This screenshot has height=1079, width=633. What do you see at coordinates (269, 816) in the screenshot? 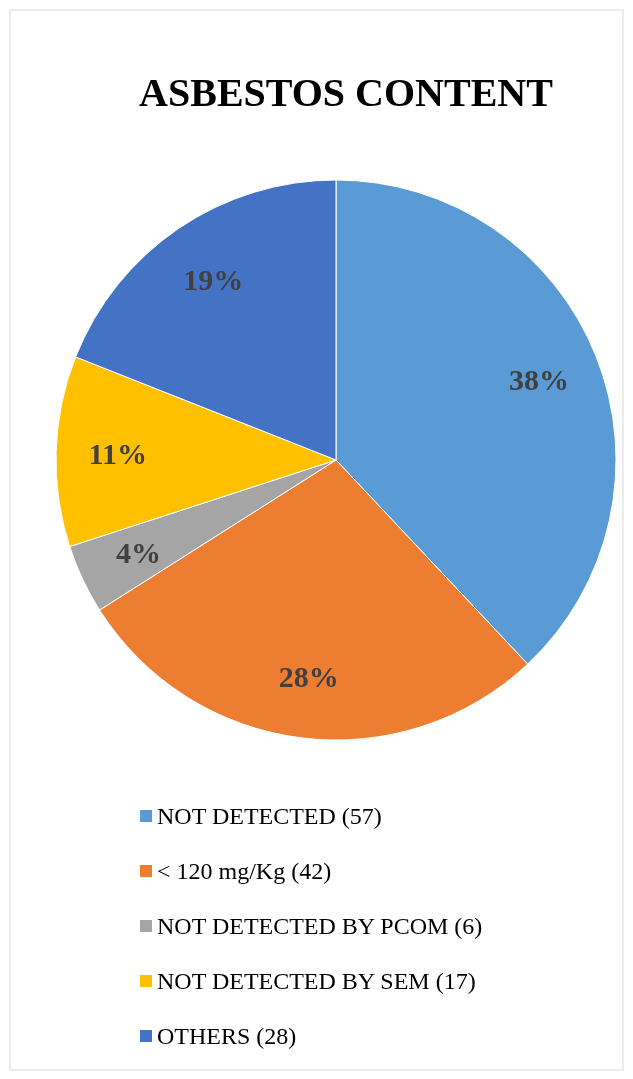
I see `legend-label: NOT DETECTED (57)` at bounding box center [269, 816].